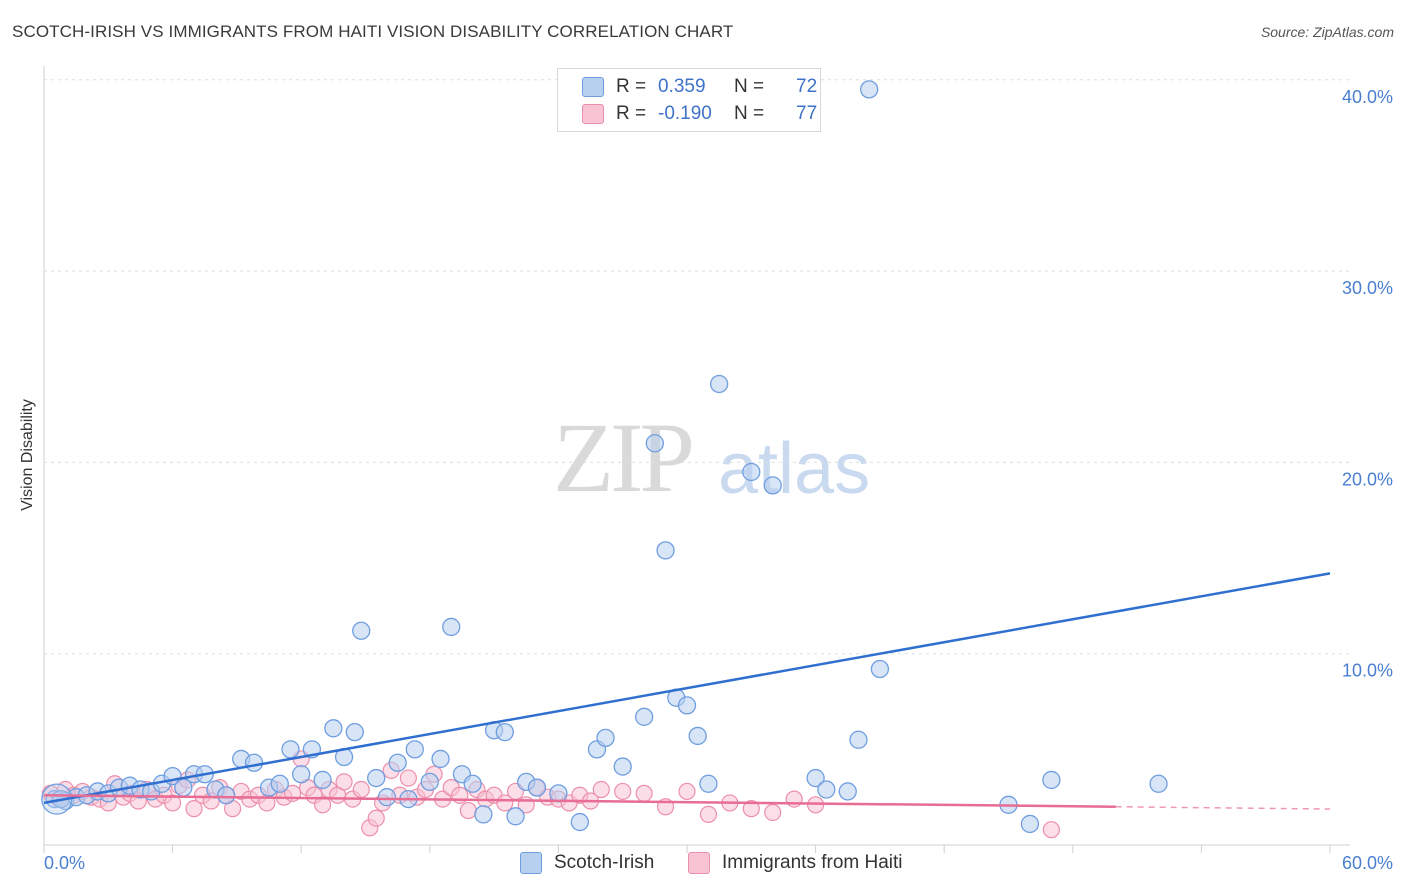 This screenshot has height=892, width=1406. I want to click on watermark-zip: ZIP, so click(624, 457).